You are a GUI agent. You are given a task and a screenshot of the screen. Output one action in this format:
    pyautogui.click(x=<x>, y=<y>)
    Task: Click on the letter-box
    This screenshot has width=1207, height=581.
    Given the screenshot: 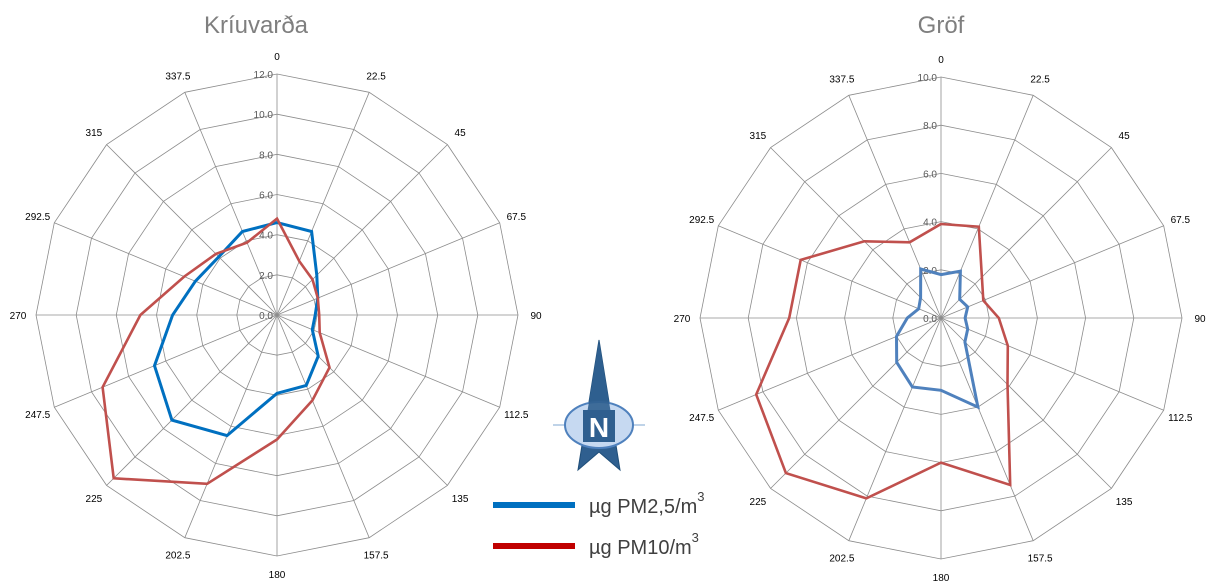 What is the action you would take?
    pyautogui.click(x=599, y=426)
    